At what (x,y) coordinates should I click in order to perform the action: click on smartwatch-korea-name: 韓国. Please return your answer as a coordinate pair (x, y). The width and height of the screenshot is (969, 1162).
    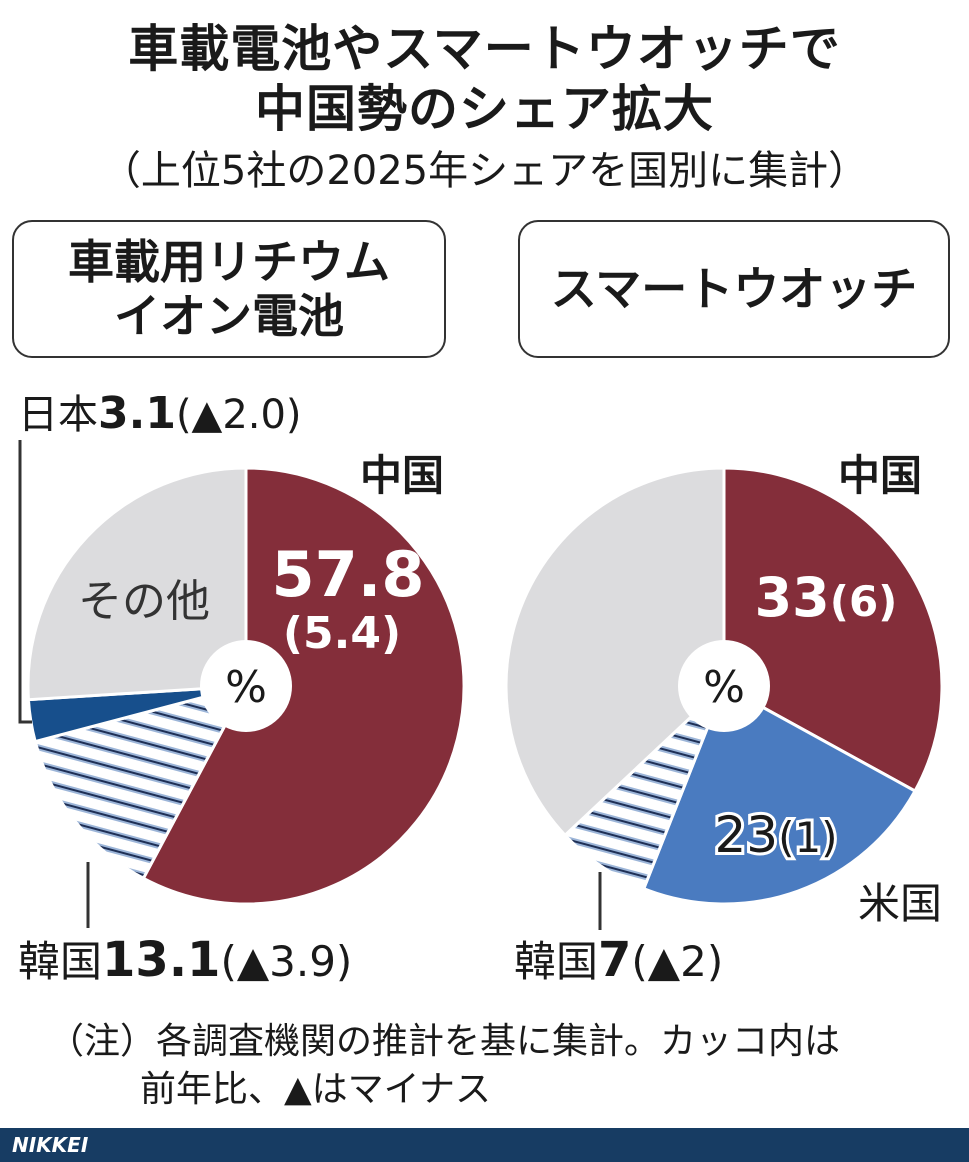
    Looking at the image, I should click on (556, 961).